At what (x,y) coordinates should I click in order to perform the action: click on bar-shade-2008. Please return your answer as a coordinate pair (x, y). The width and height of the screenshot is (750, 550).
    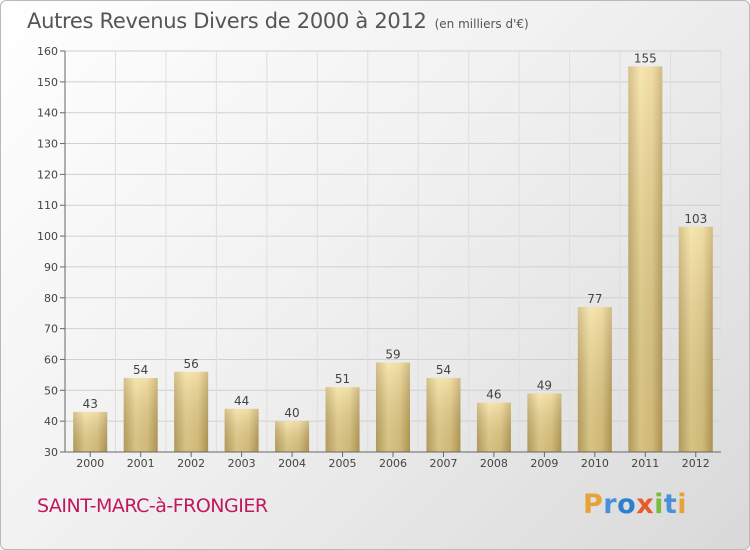
    Looking at the image, I should click on (493, 427).